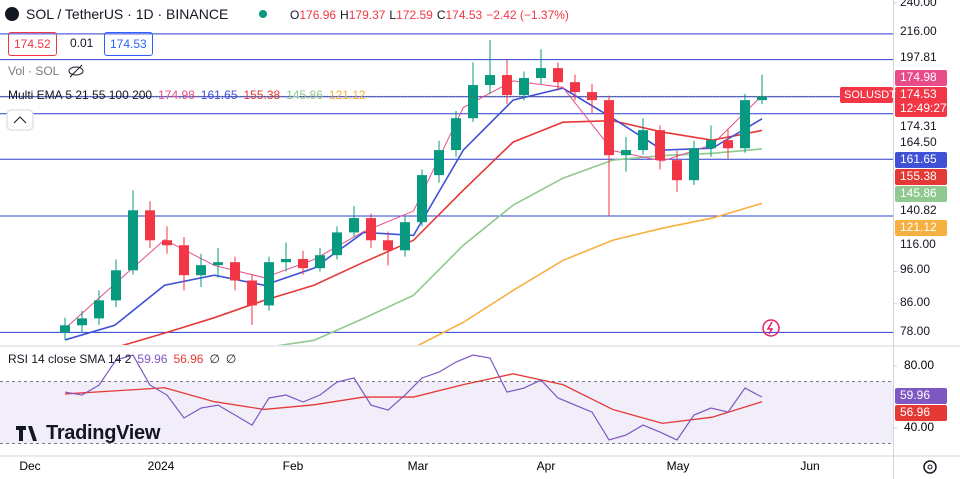 The image size is (960, 479). Describe the element at coordinates (918, 94) in the screenshot. I see `price-tag: 174.53` at that location.